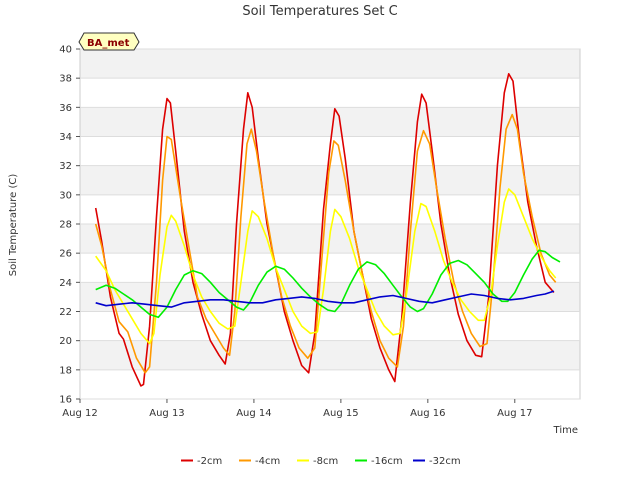  I want to click on x-tick-label: Aug 13, so click(166, 413).